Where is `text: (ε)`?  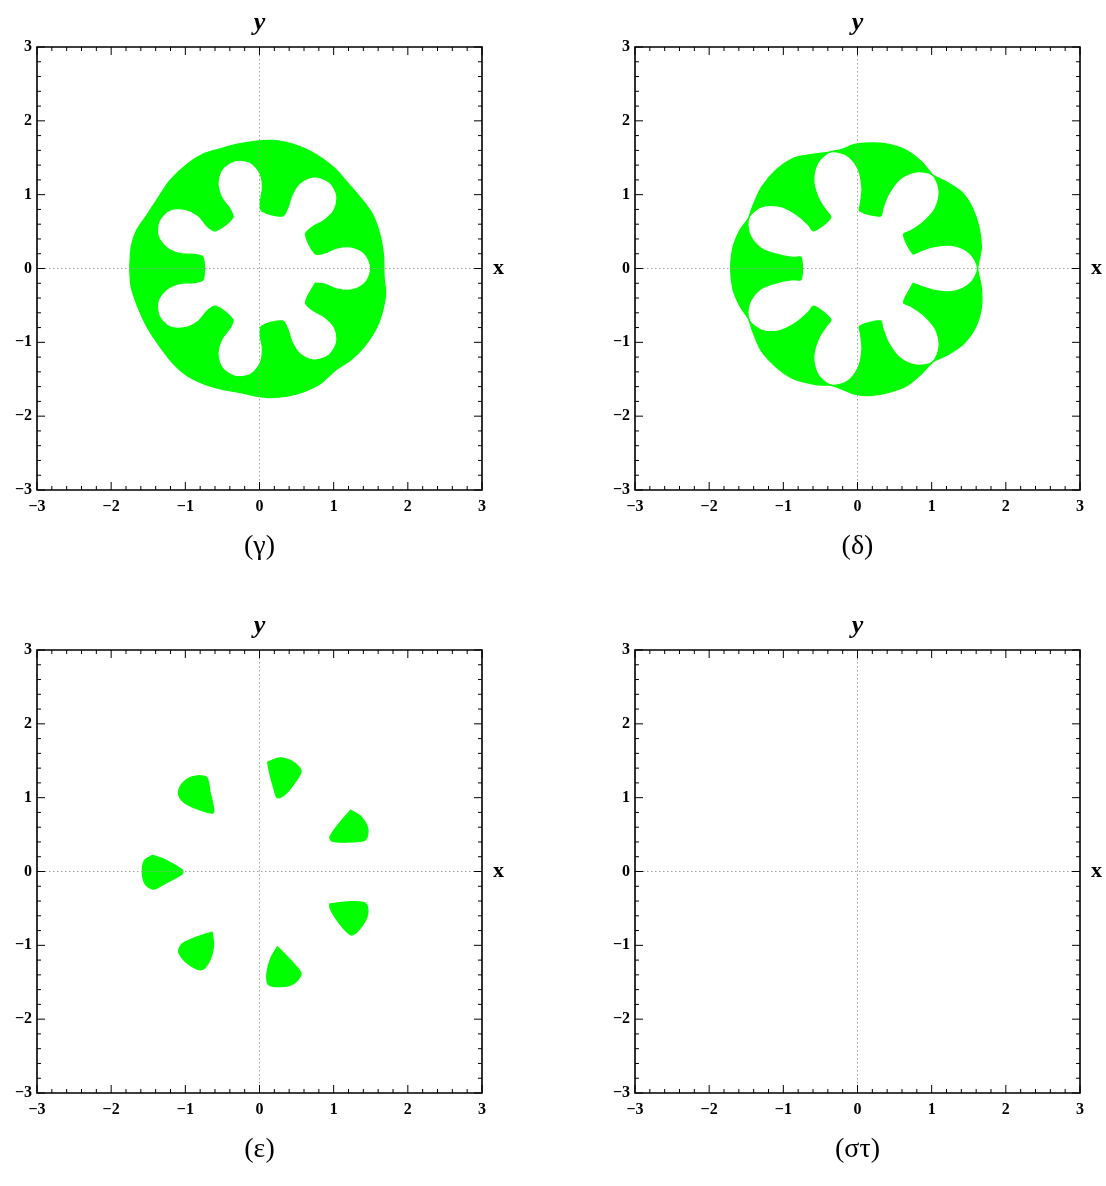 text: (ε) is located at coordinates (259, 1148).